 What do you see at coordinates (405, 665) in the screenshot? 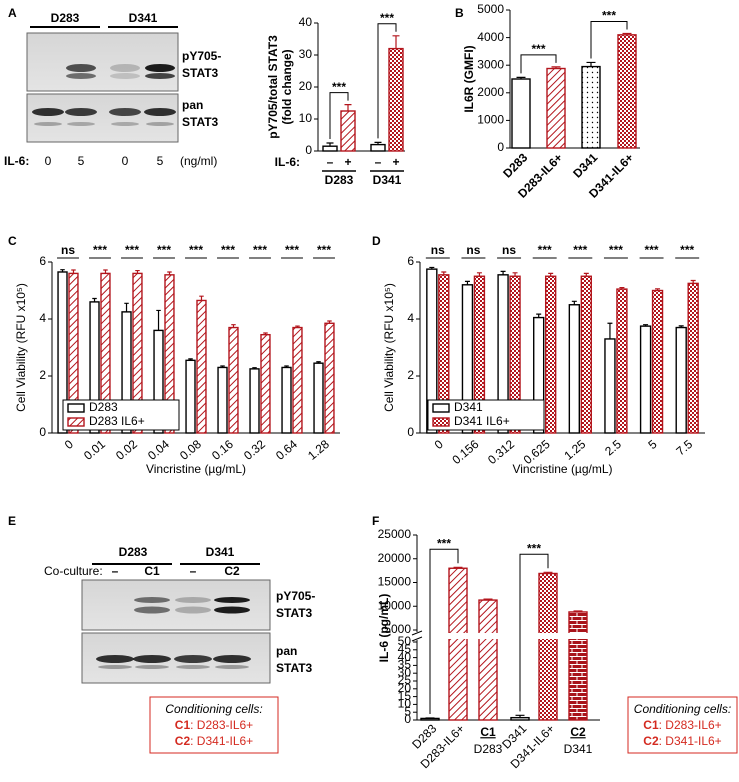
I see `y-tick-label: 35` at bounding box center [405, 665].